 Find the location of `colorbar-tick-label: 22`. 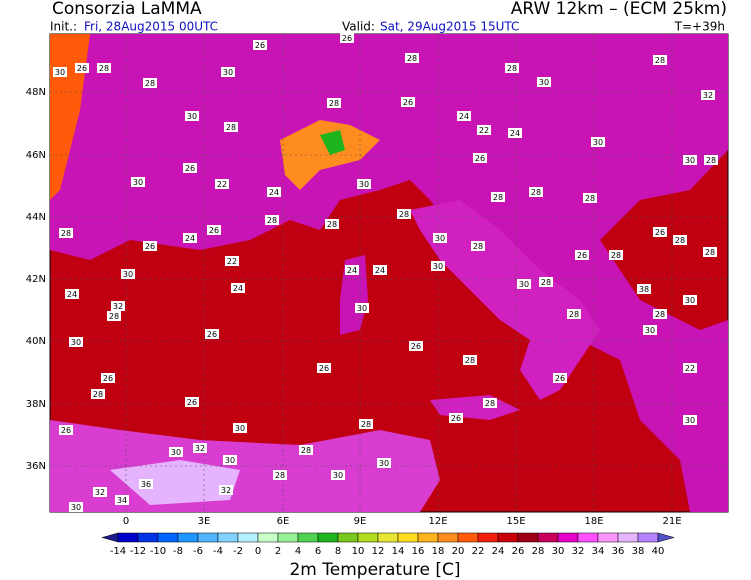

colorbar-tick-label: 22 is located at coordinates (478, 551).